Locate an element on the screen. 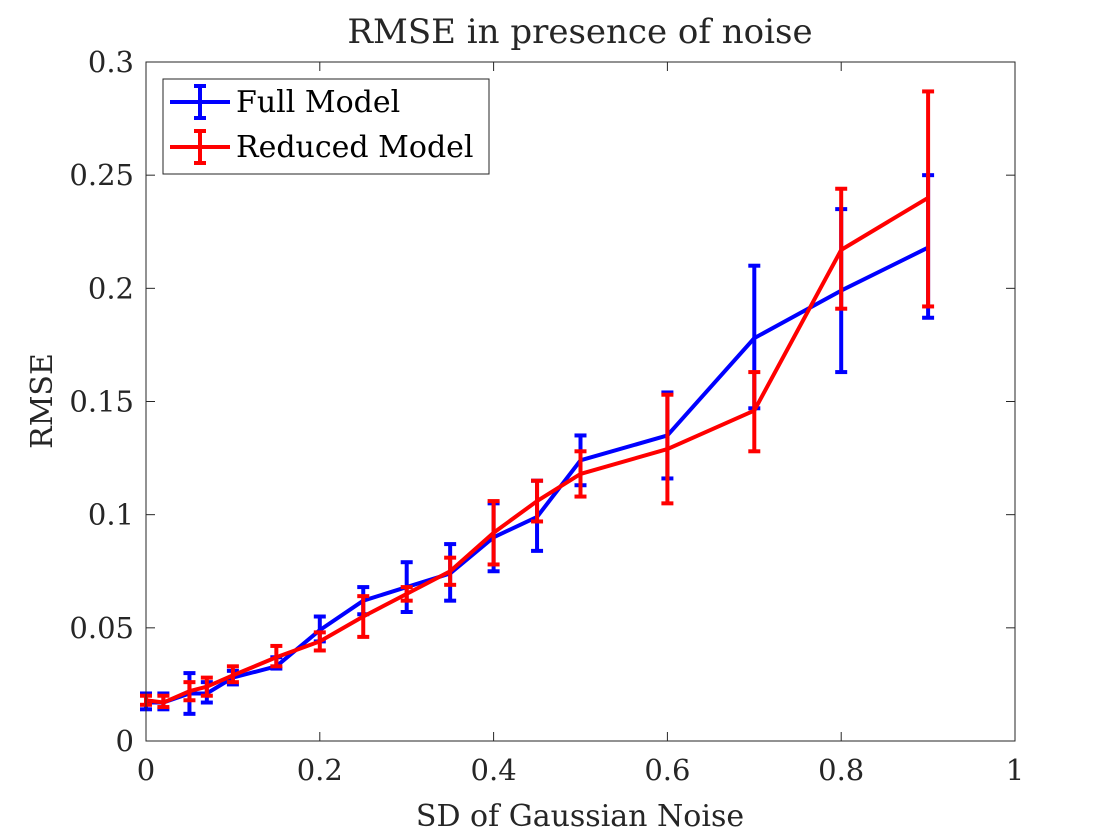  legend-entry: Full Model is located at coordinates (285, 102).